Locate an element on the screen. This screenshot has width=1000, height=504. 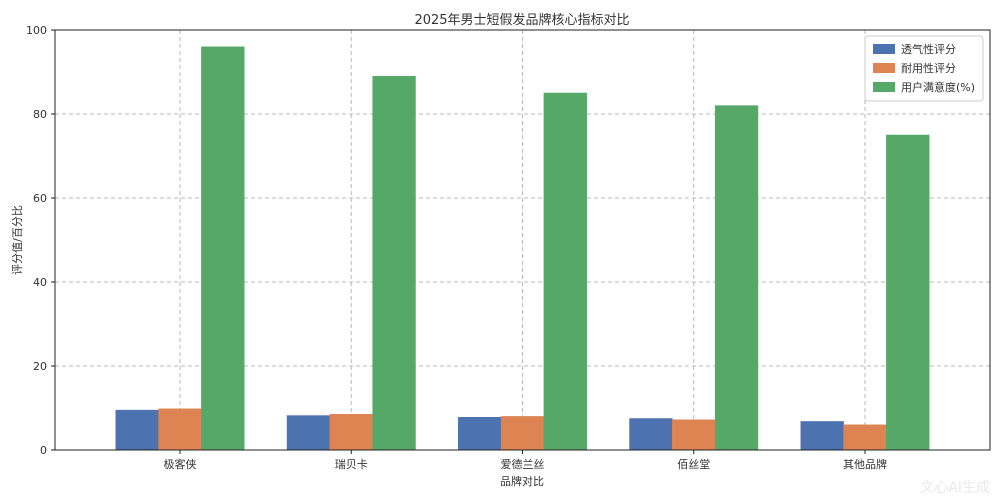
x-axis-label: 品牌对比 is located at coordinates (522, 481).